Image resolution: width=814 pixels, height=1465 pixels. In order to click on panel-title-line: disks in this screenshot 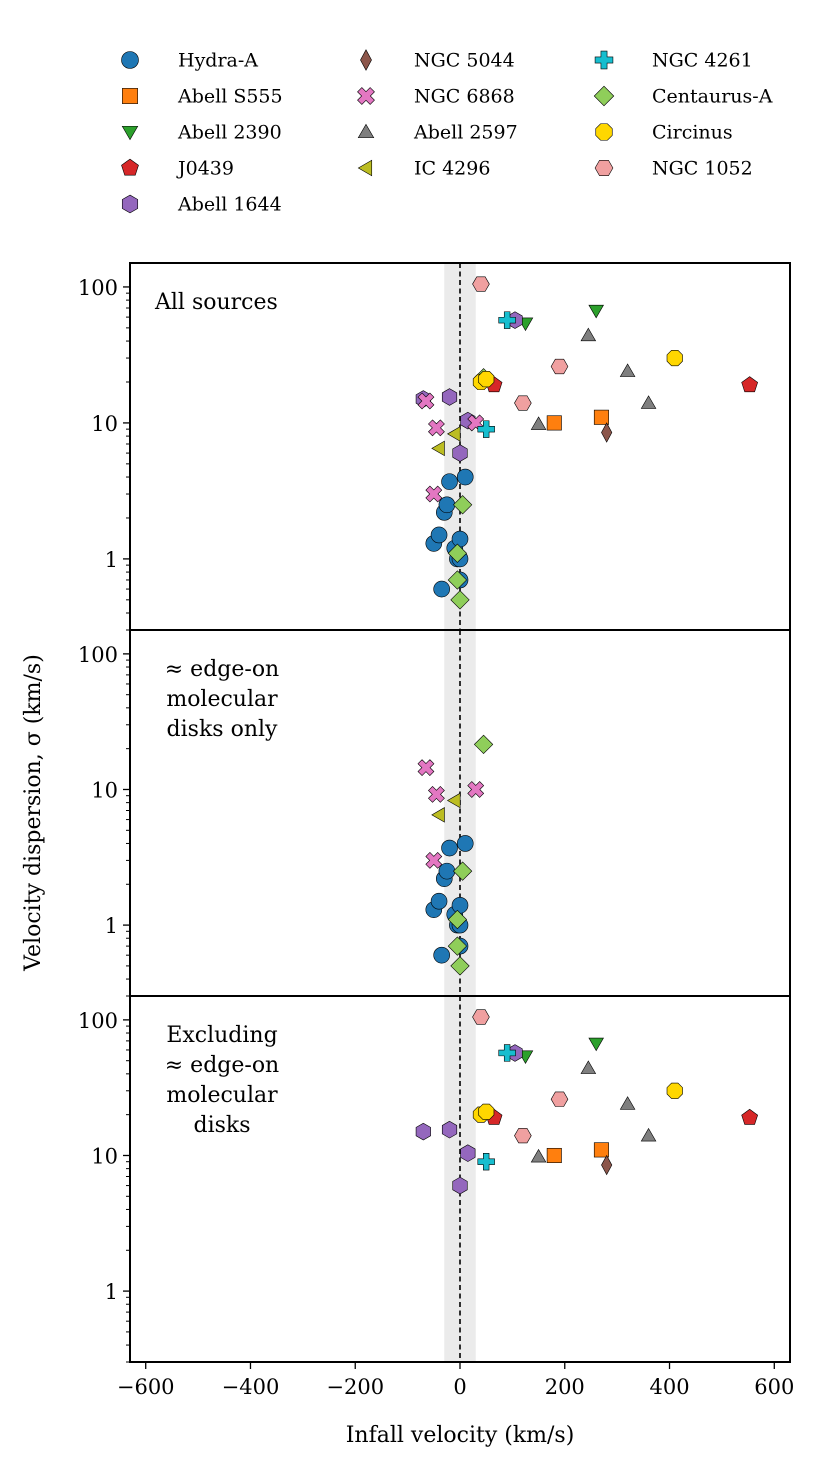, I will do `click(221, 1125)`.